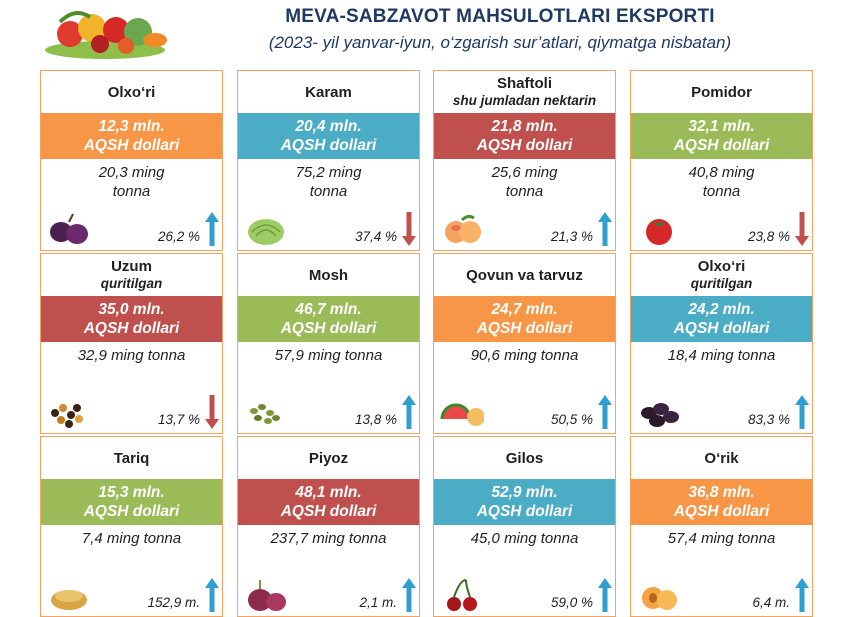 The width and height of the screenshot is (853, 617). I want to click on card-body: 57,4 ming tonna 6,4 m., so click(721, 570).